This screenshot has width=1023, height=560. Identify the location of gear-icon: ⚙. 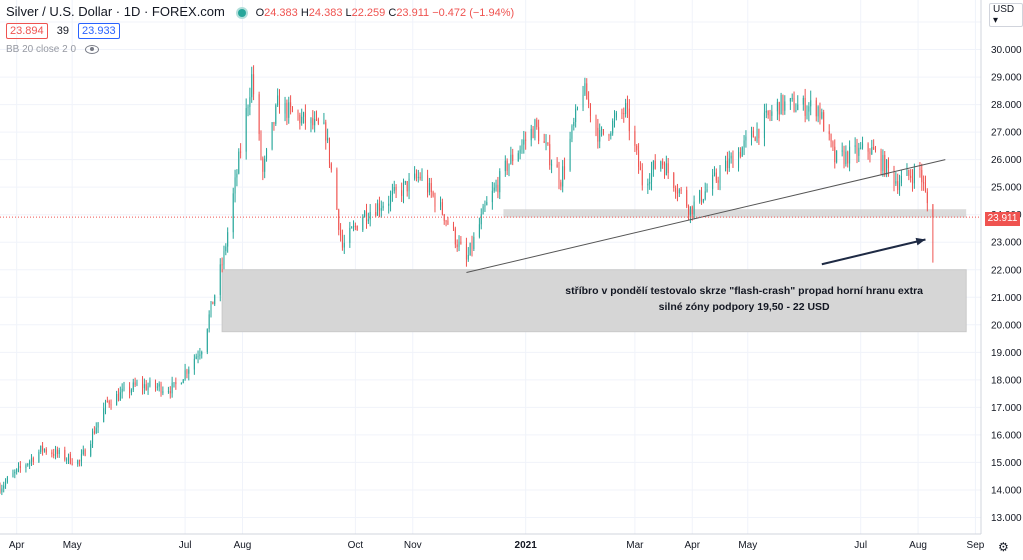
(1003, 547).